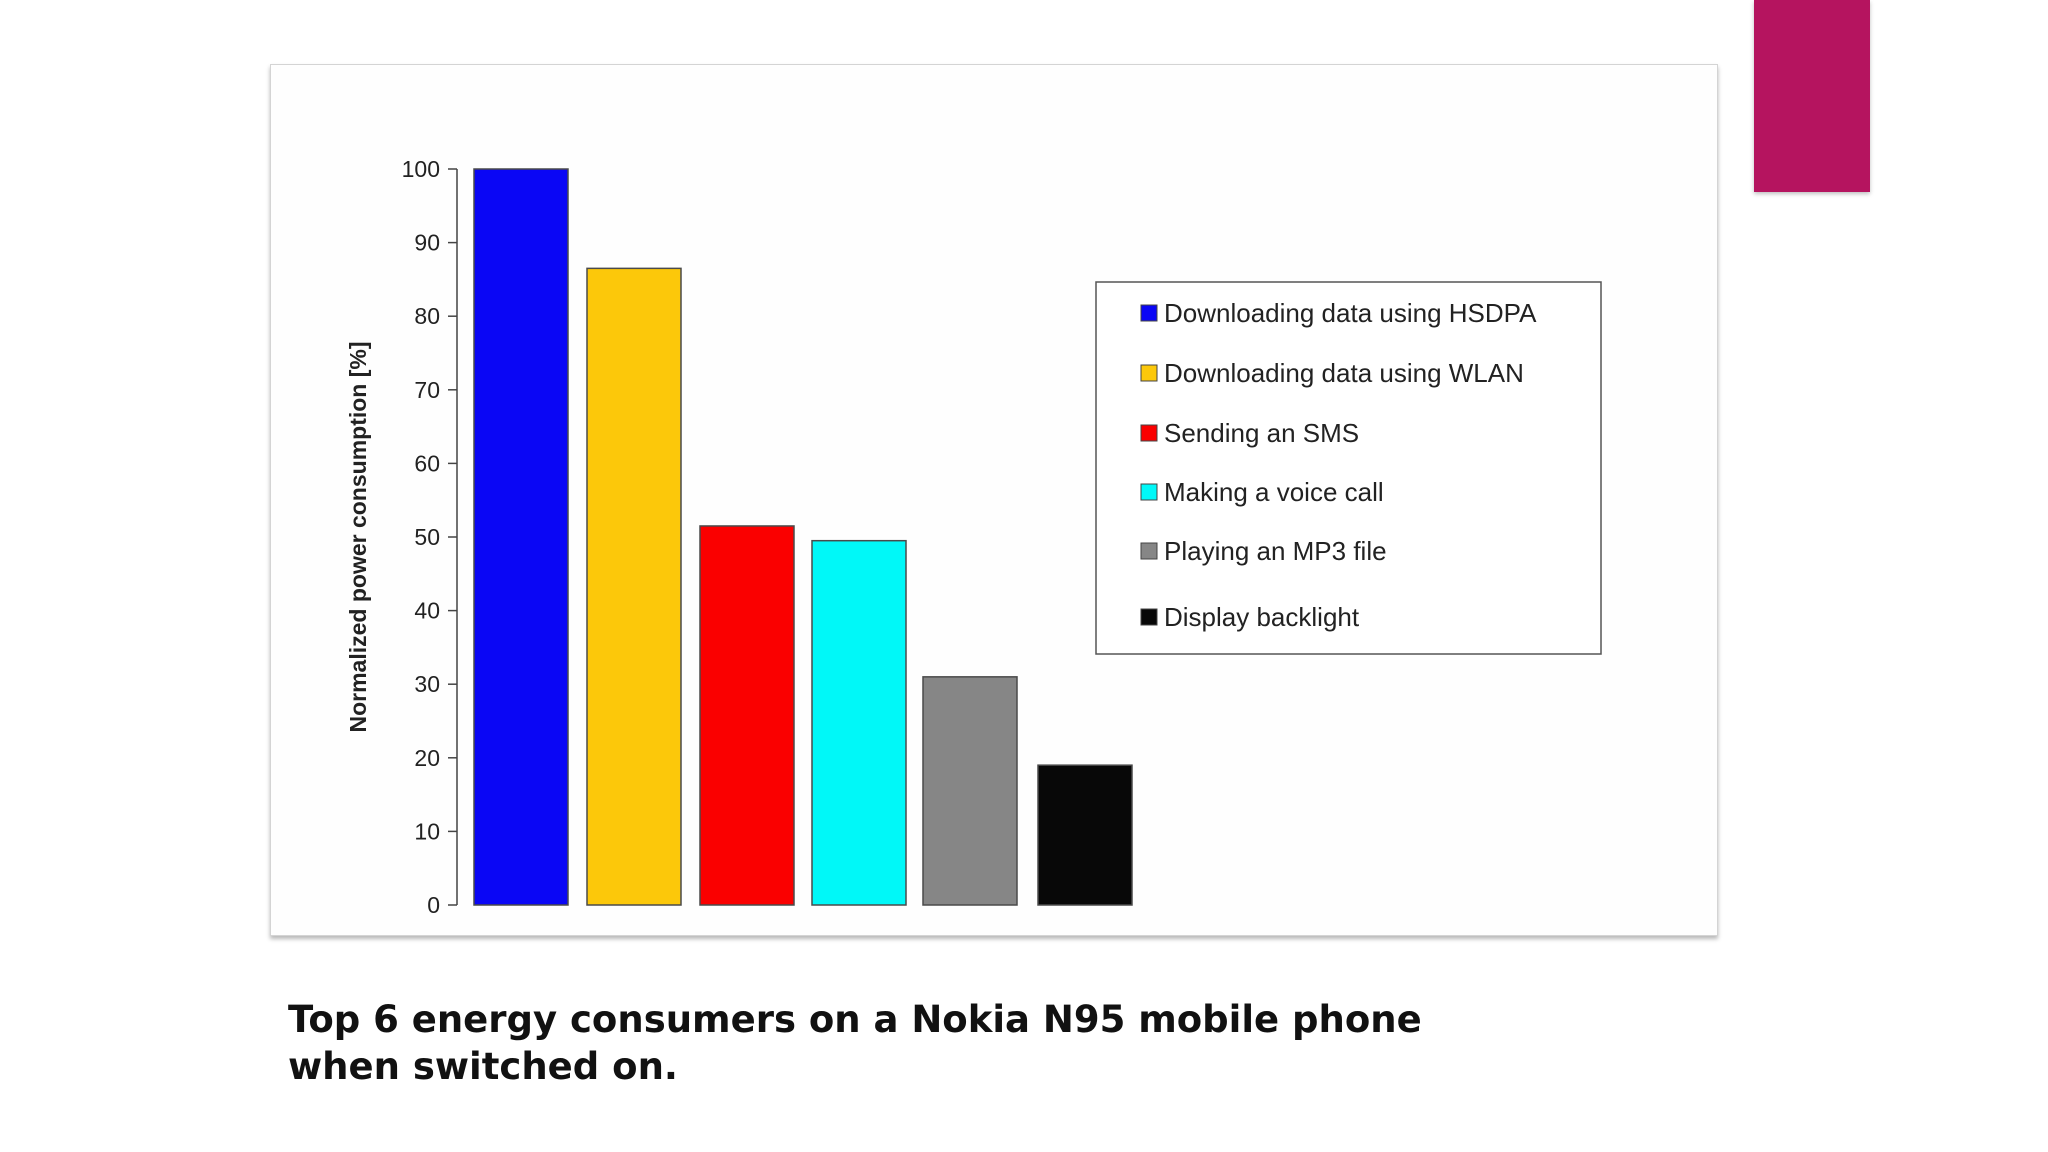 The height and width of the screenshot is (1152, 2048). I want to click on y-tick-label: 30, so click(427, 684).